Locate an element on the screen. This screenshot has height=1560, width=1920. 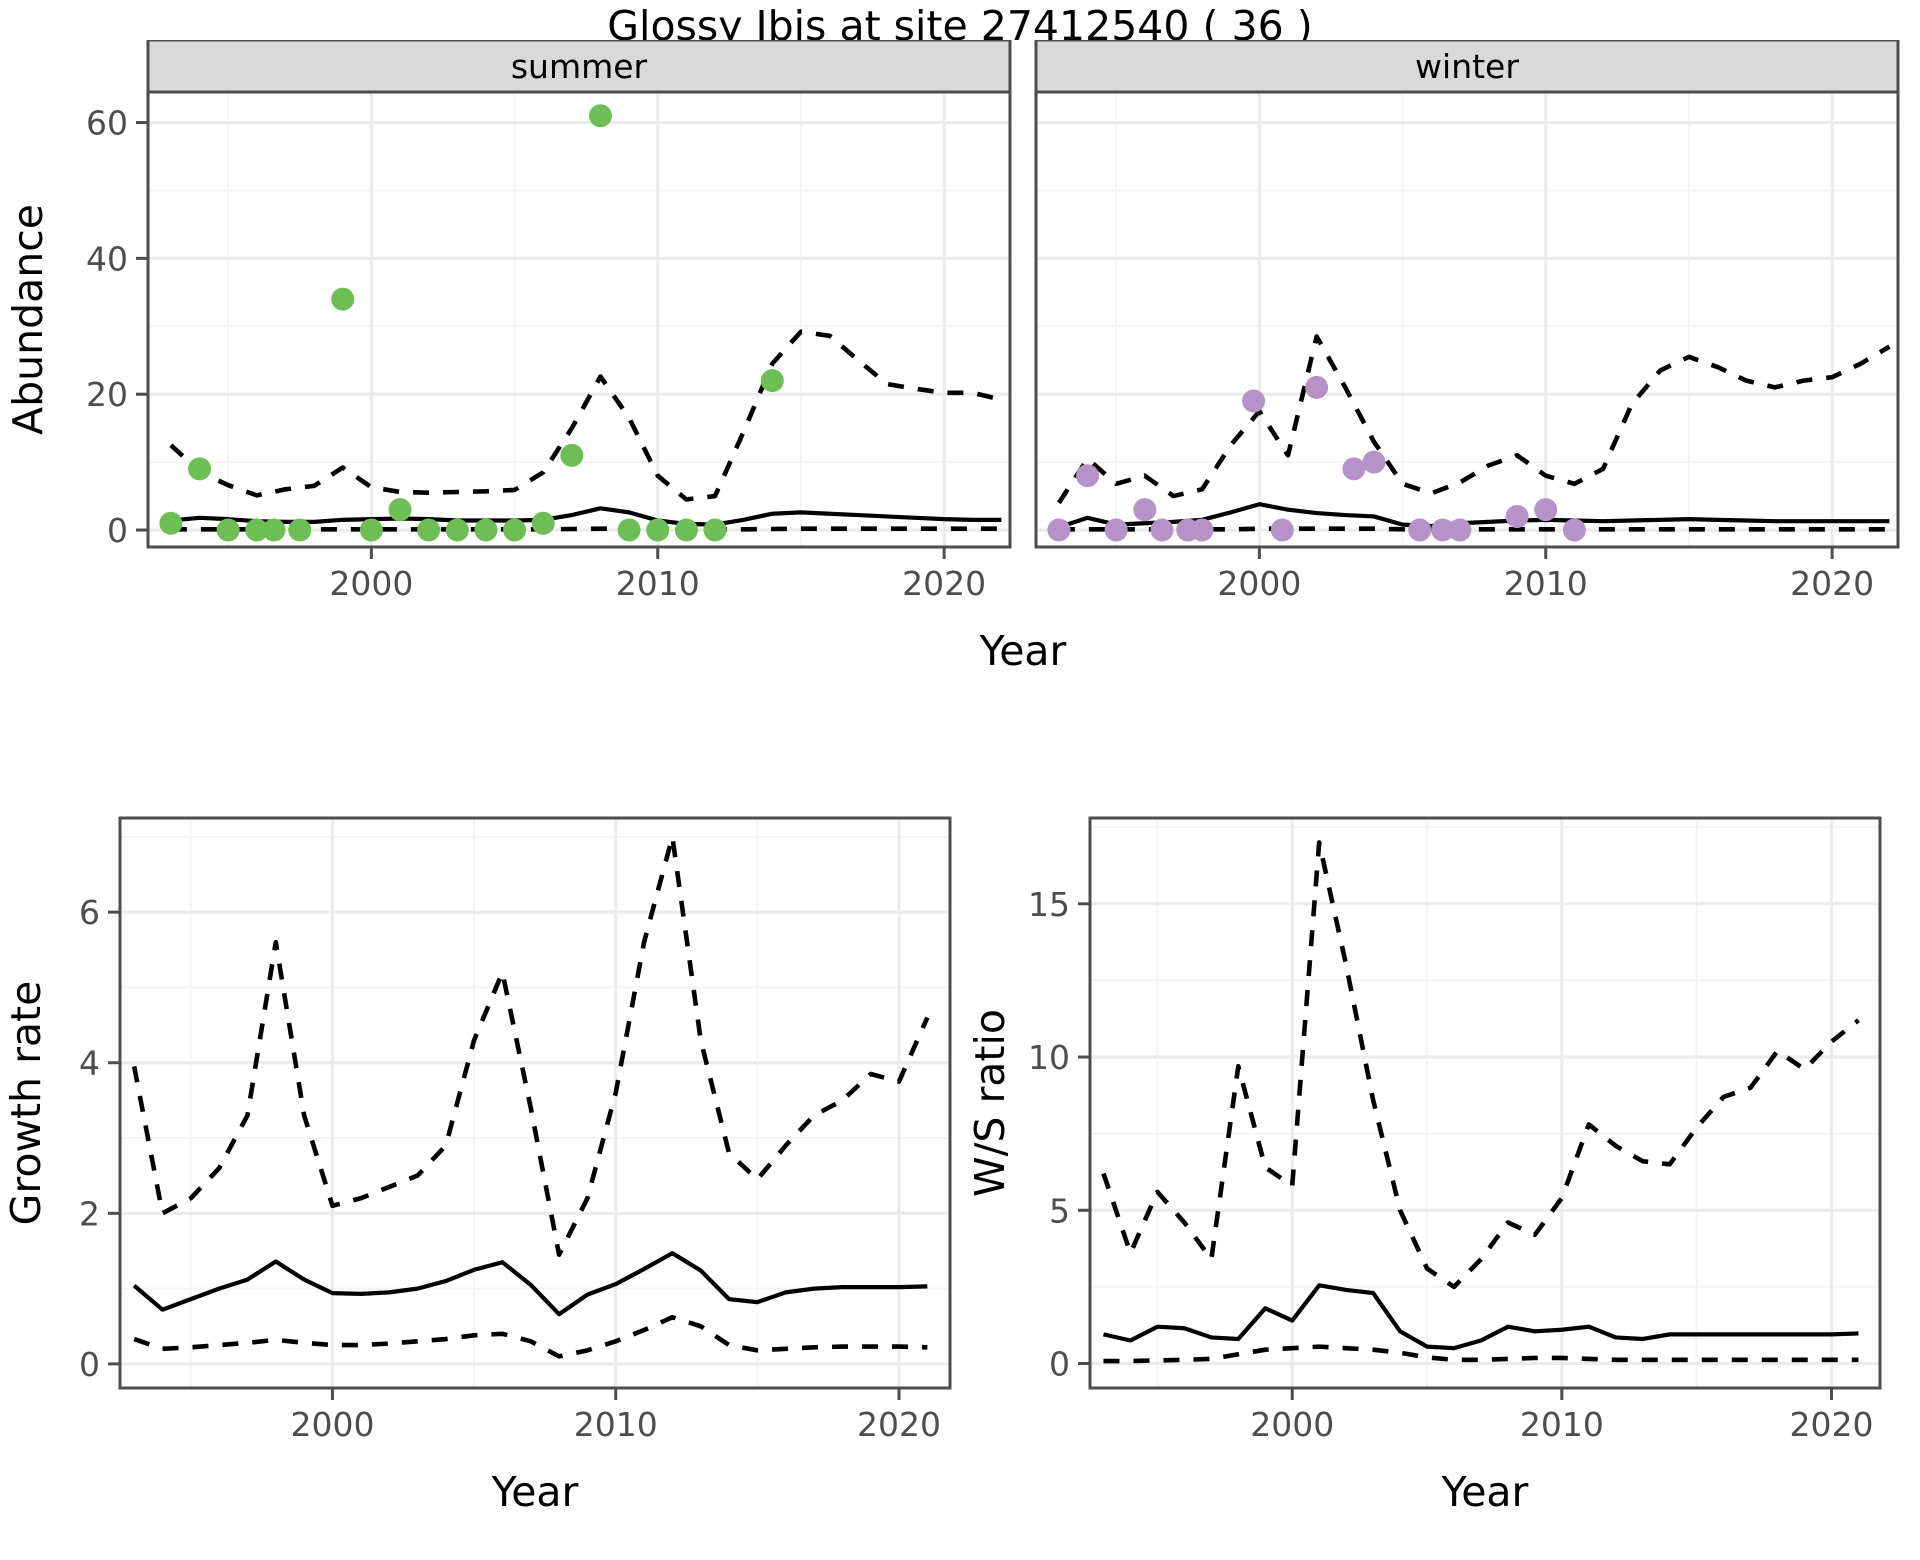
y-tick-label: 60 is located at coordinates (107, 123).